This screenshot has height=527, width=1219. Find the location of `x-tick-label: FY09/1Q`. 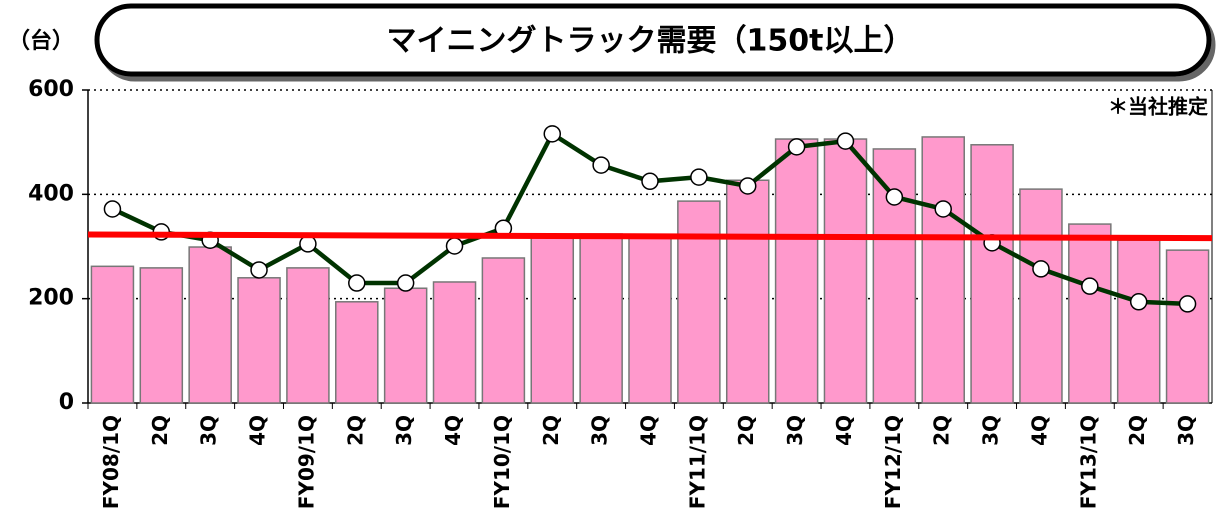

x-tick-label: FY09/1Q is located at coordinates (306, 462).